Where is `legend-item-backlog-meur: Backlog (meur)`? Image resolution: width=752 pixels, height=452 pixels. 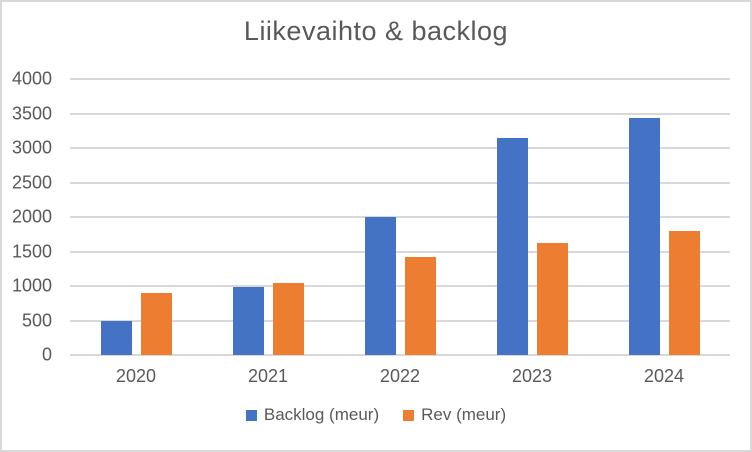
legend-item-backlog-meur: Backlog (meur) is located at coordinates (312, 415).